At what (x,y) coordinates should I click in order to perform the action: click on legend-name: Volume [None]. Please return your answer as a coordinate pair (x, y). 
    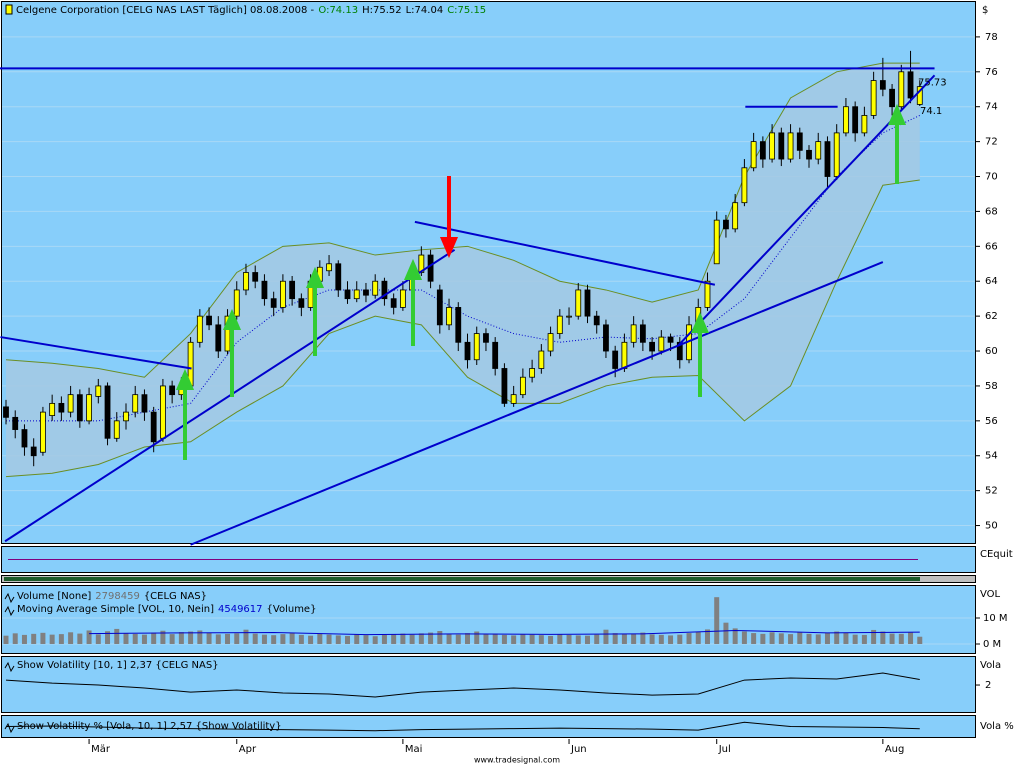
    Looking at the image, I should click on (54, 596).